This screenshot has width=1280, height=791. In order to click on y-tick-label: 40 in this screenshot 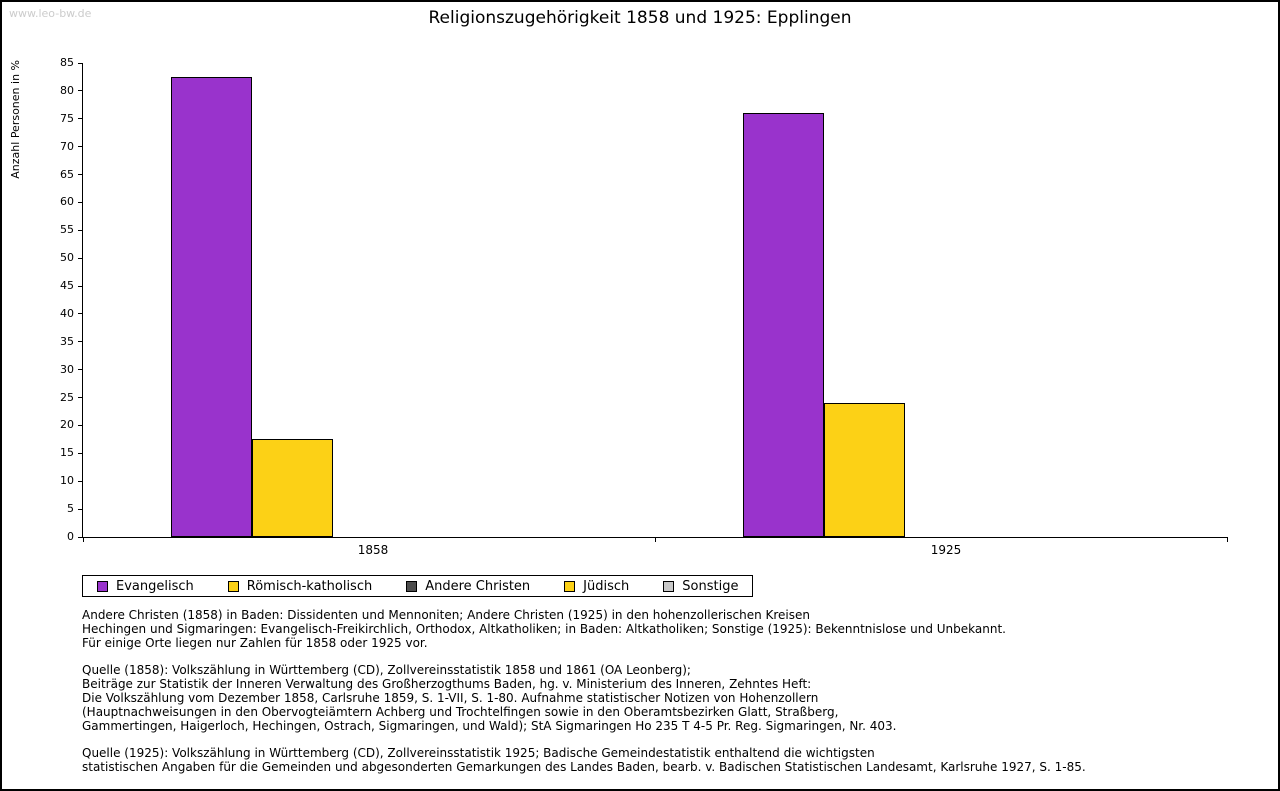, I will do `click(67, 313)`.